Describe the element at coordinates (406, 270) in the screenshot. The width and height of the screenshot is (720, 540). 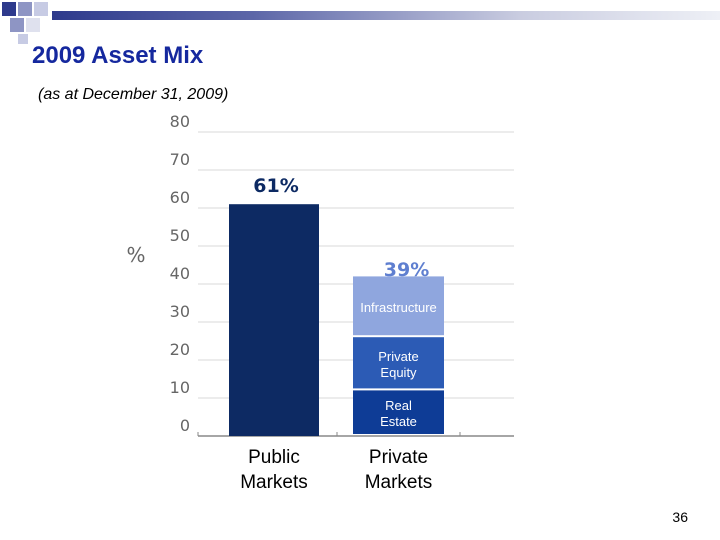
I see `total-label: 39%` at that location.